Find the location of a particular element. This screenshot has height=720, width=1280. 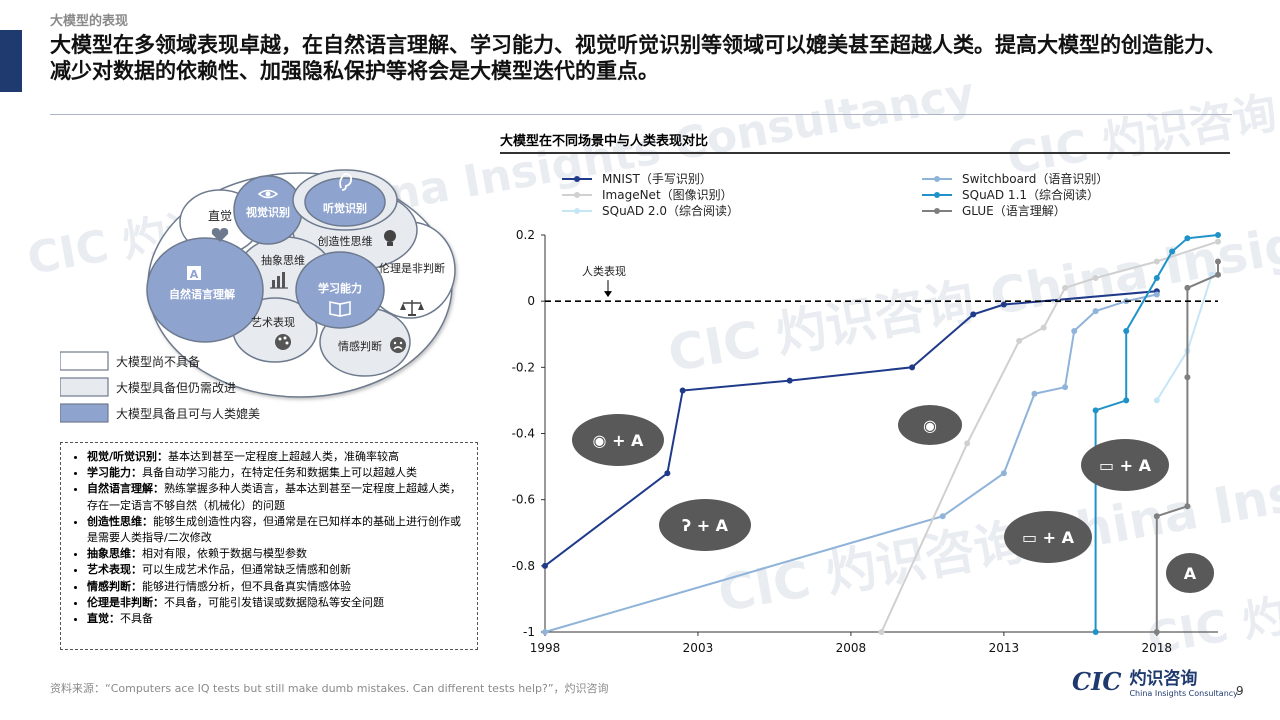

y-tick-label: -0.6 is located at coordinates (523, 500).